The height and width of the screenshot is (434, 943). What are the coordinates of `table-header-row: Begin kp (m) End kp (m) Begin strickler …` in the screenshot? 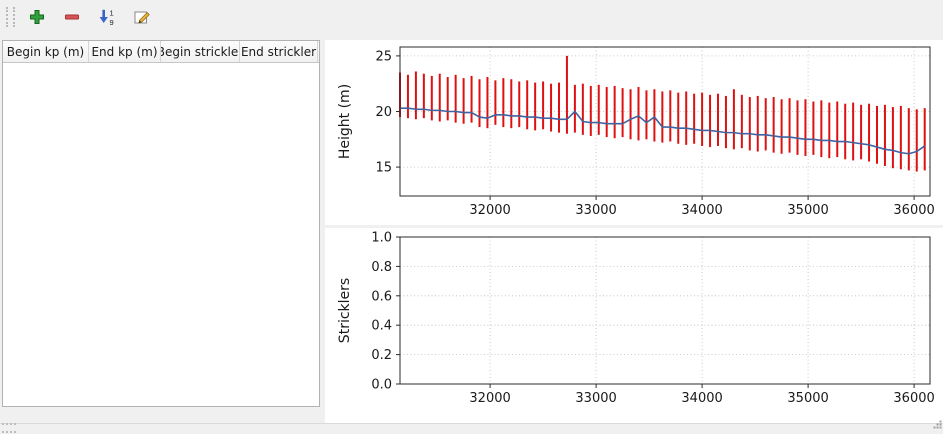 It's located at (161, 52).